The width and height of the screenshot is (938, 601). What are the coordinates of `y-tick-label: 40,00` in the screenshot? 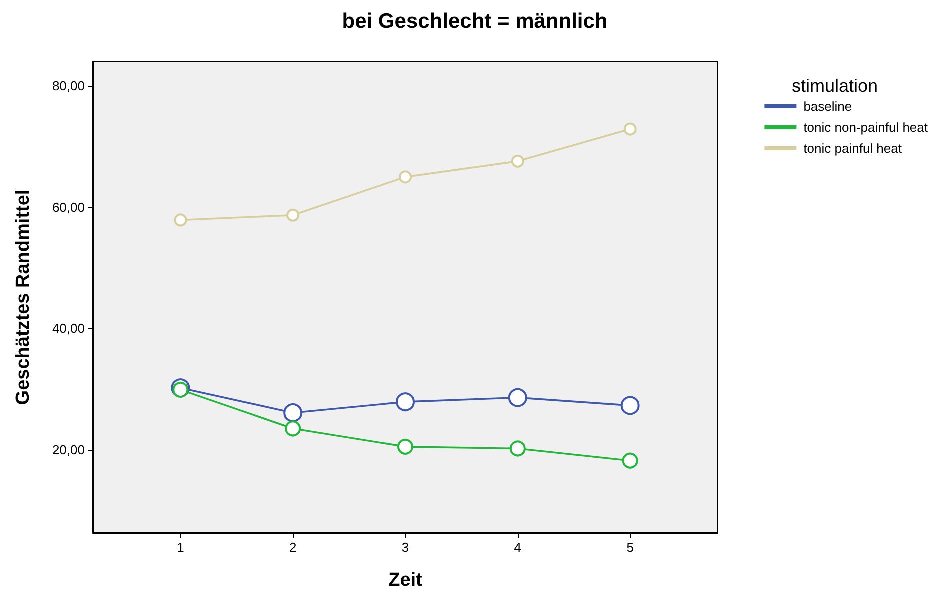 It's located at (68, 328).